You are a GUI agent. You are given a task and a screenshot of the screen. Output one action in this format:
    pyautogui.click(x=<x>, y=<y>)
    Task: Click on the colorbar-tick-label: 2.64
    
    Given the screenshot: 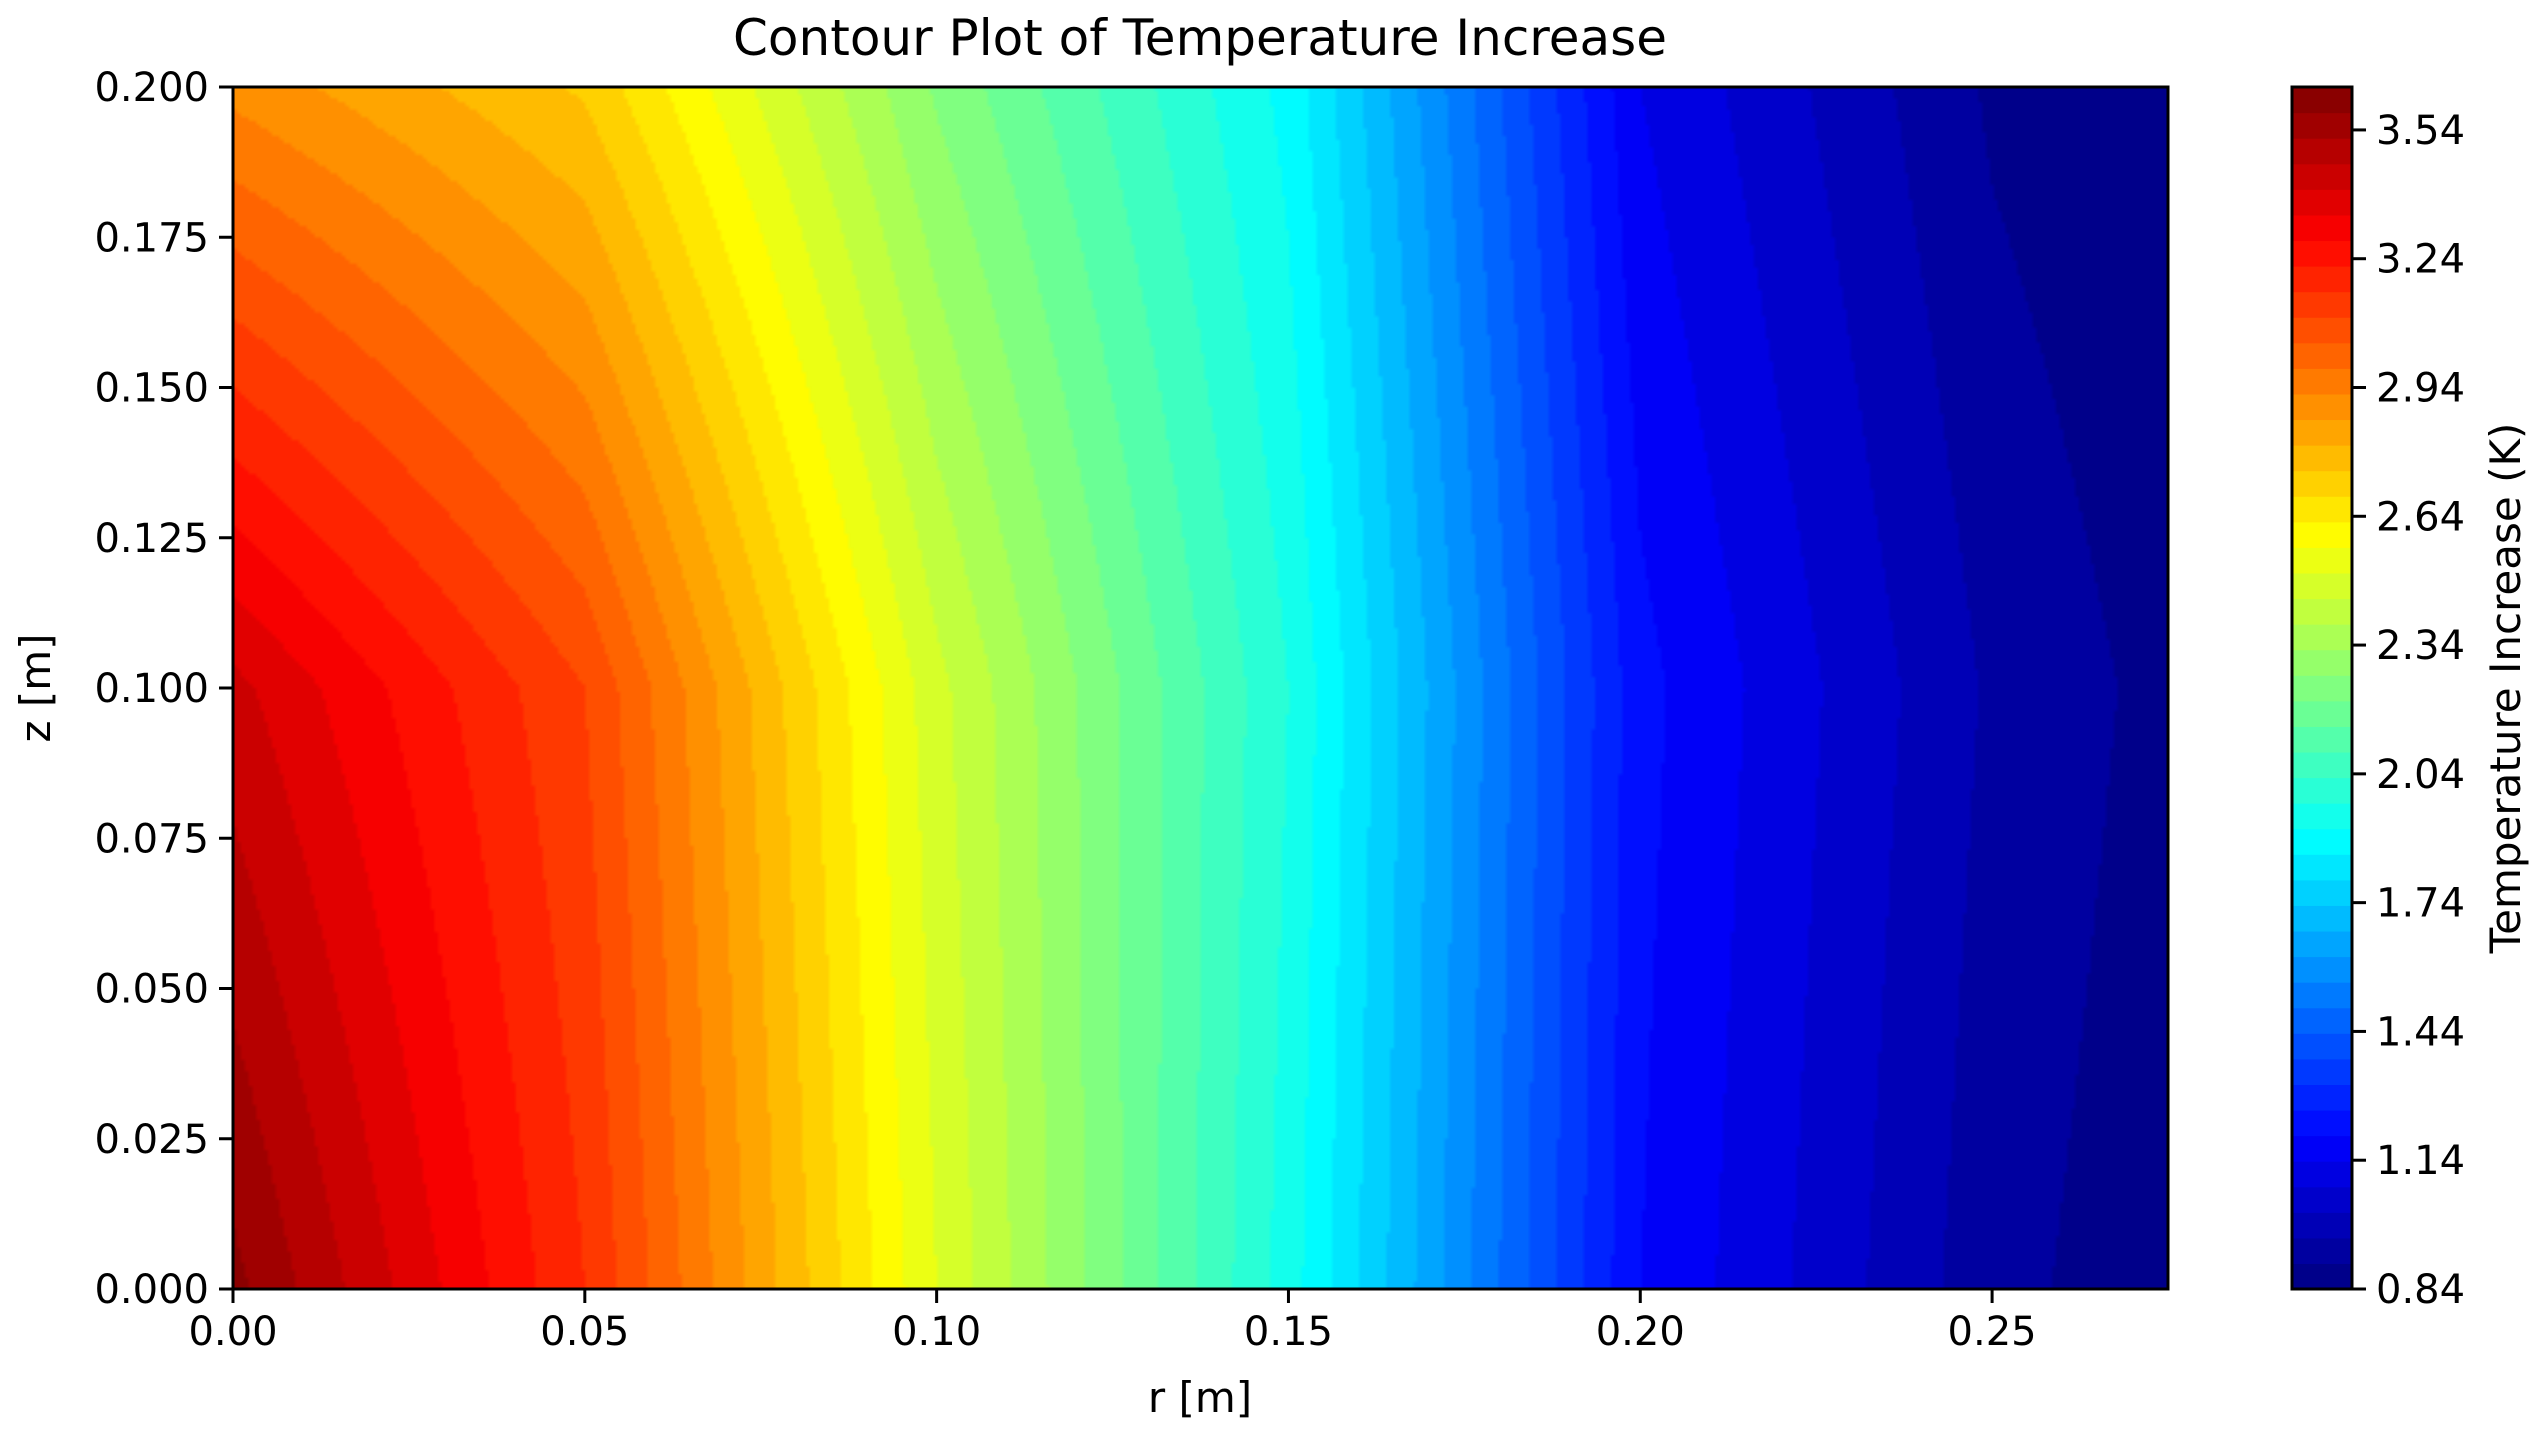 What is the action you would take?
    pyautogui.click(x=2420, y=517)
    